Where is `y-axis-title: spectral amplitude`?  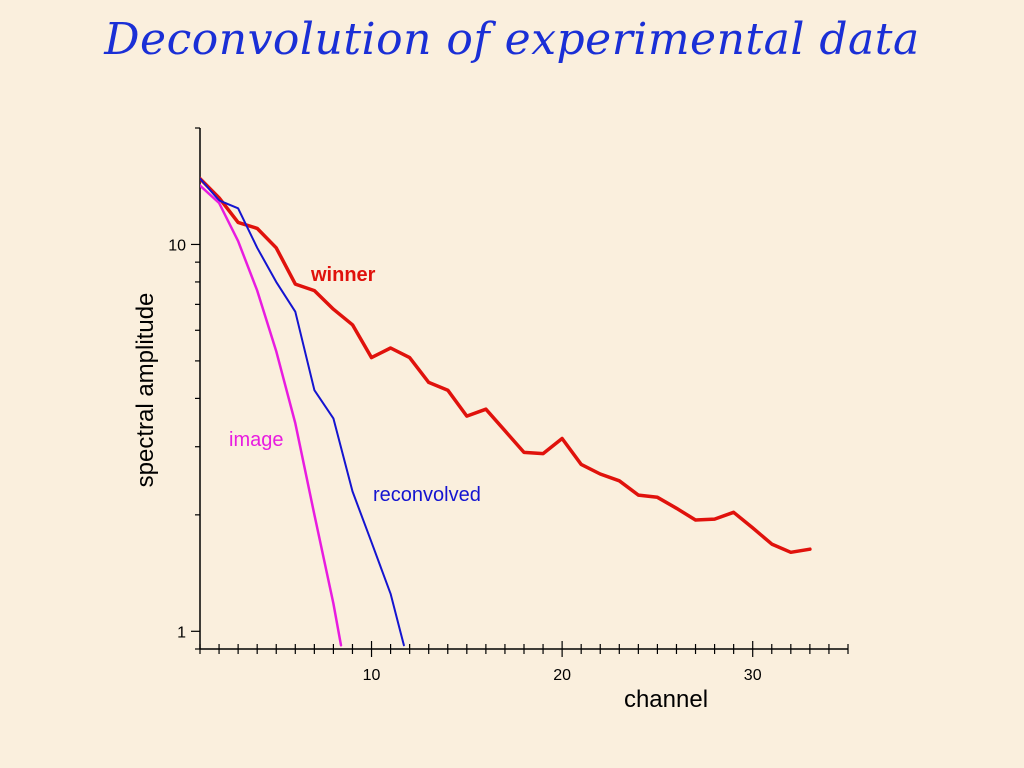 y-axis-title: spectral amplitude is located at coordinates (145, 390).